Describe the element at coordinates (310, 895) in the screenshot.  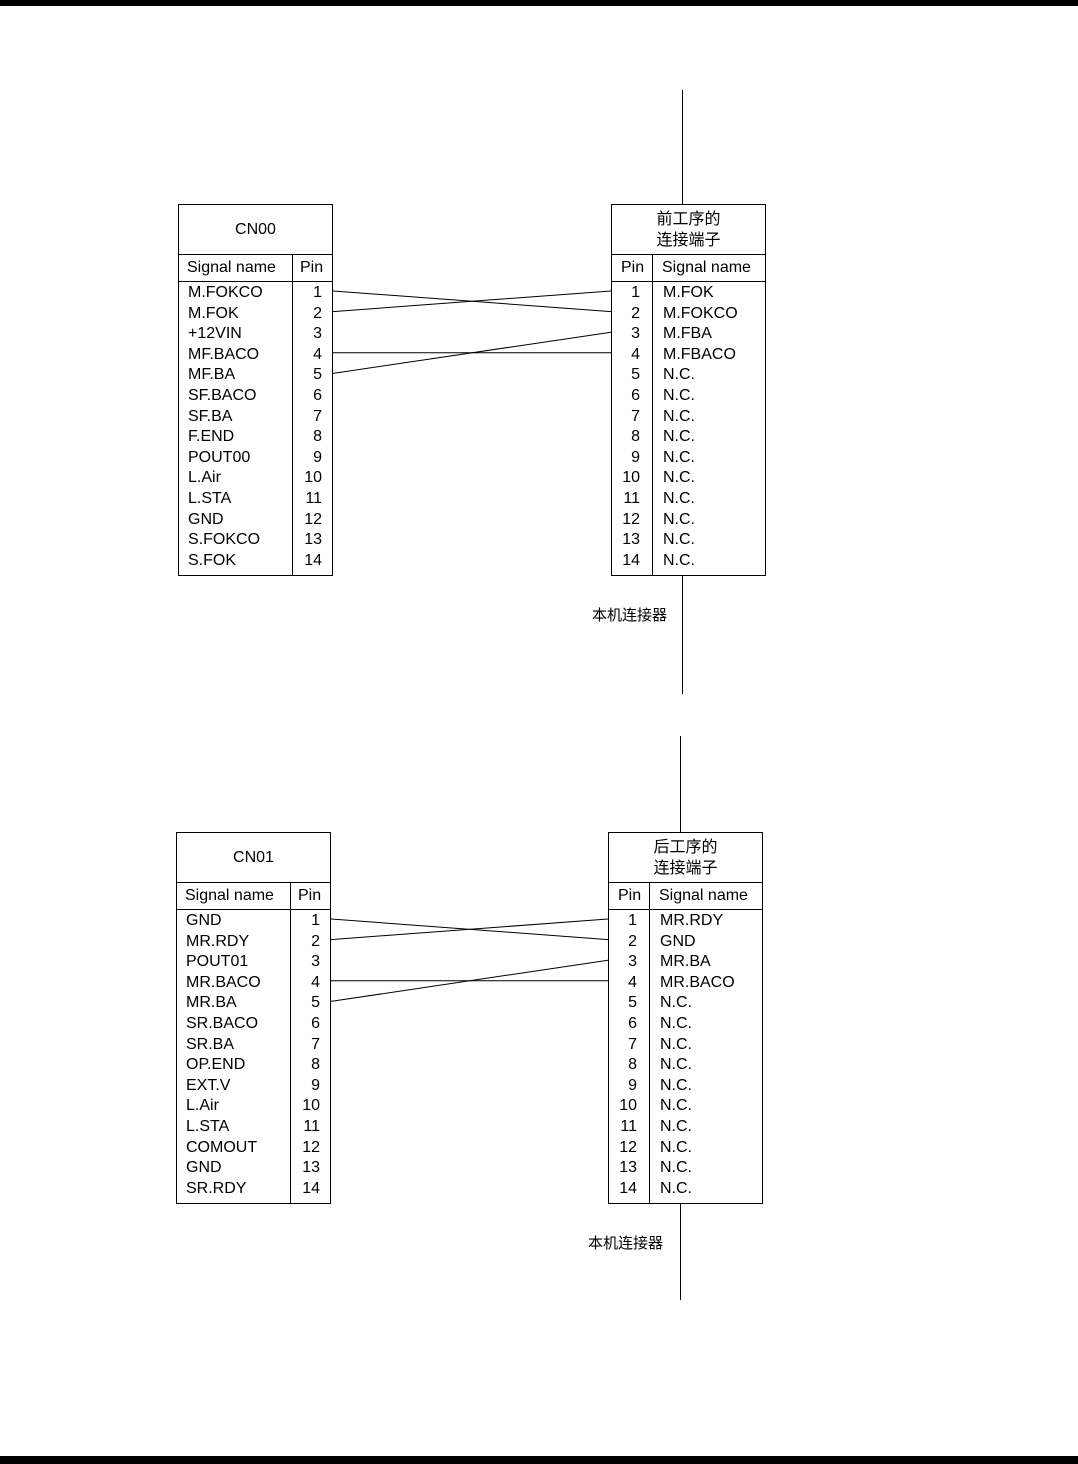
I see `column-header-pin: Pin` at that location.